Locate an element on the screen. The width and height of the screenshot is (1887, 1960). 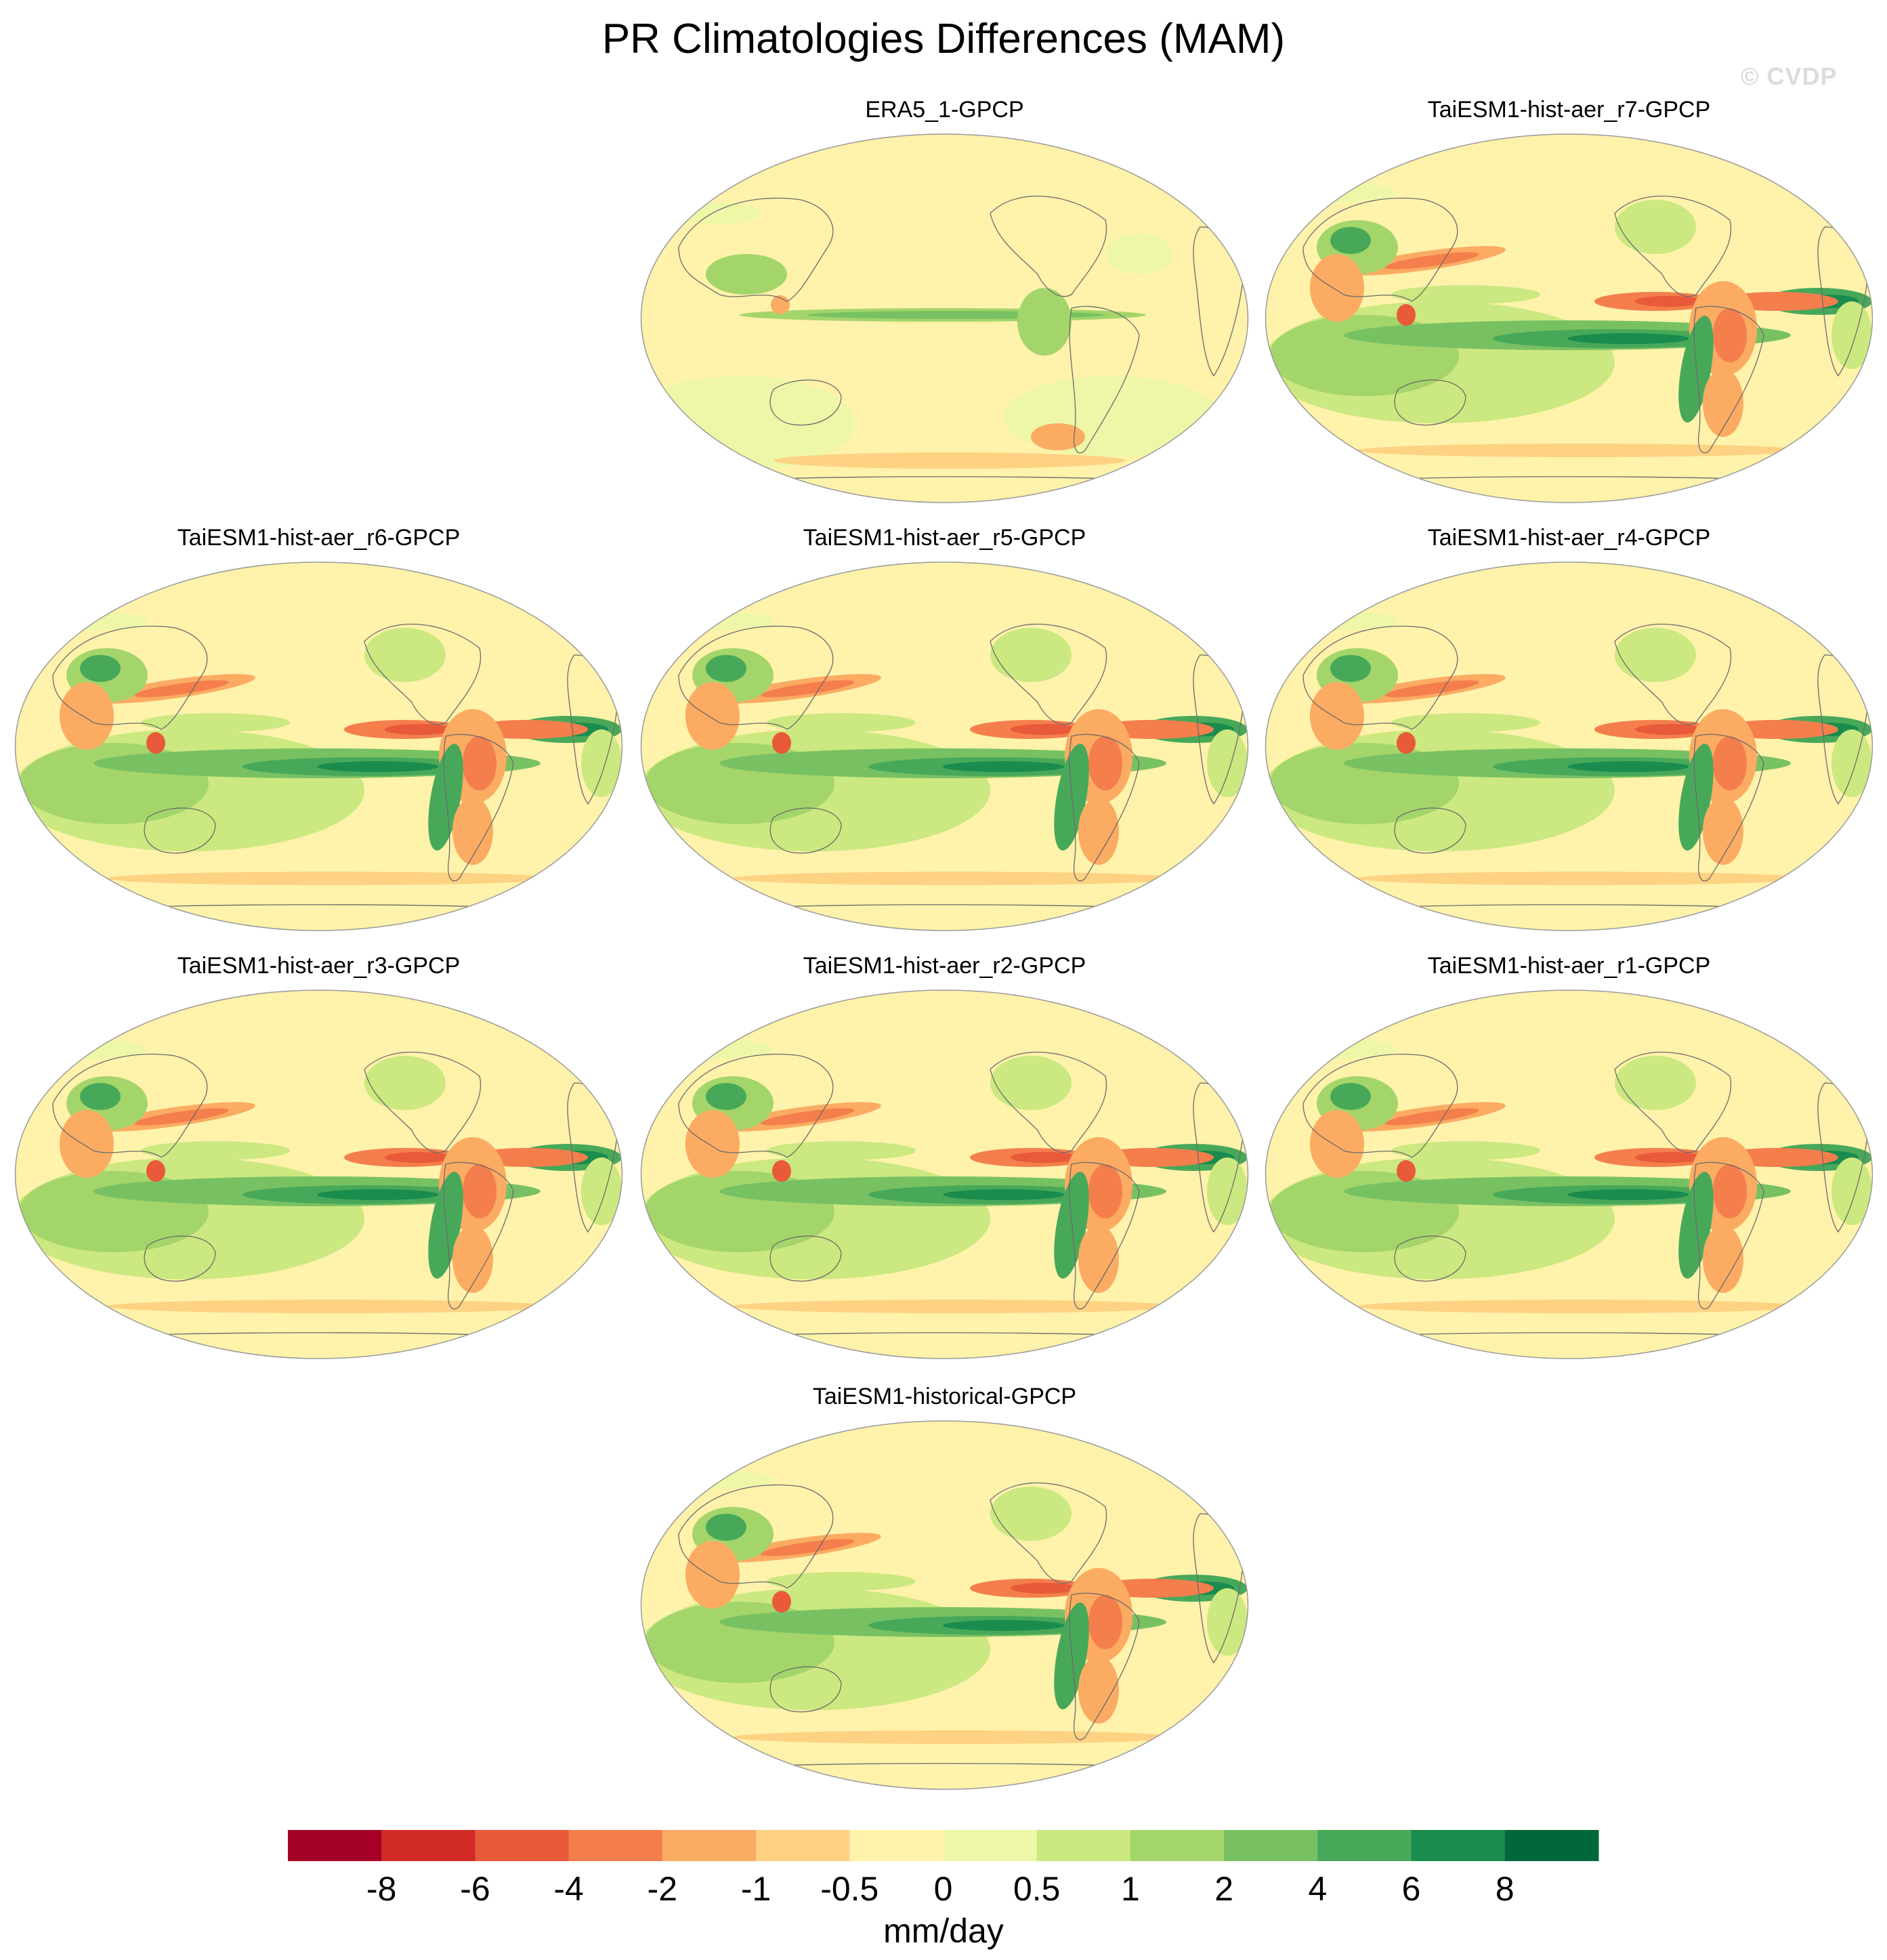
world-map-r6 is located at coordinates (318, 746).